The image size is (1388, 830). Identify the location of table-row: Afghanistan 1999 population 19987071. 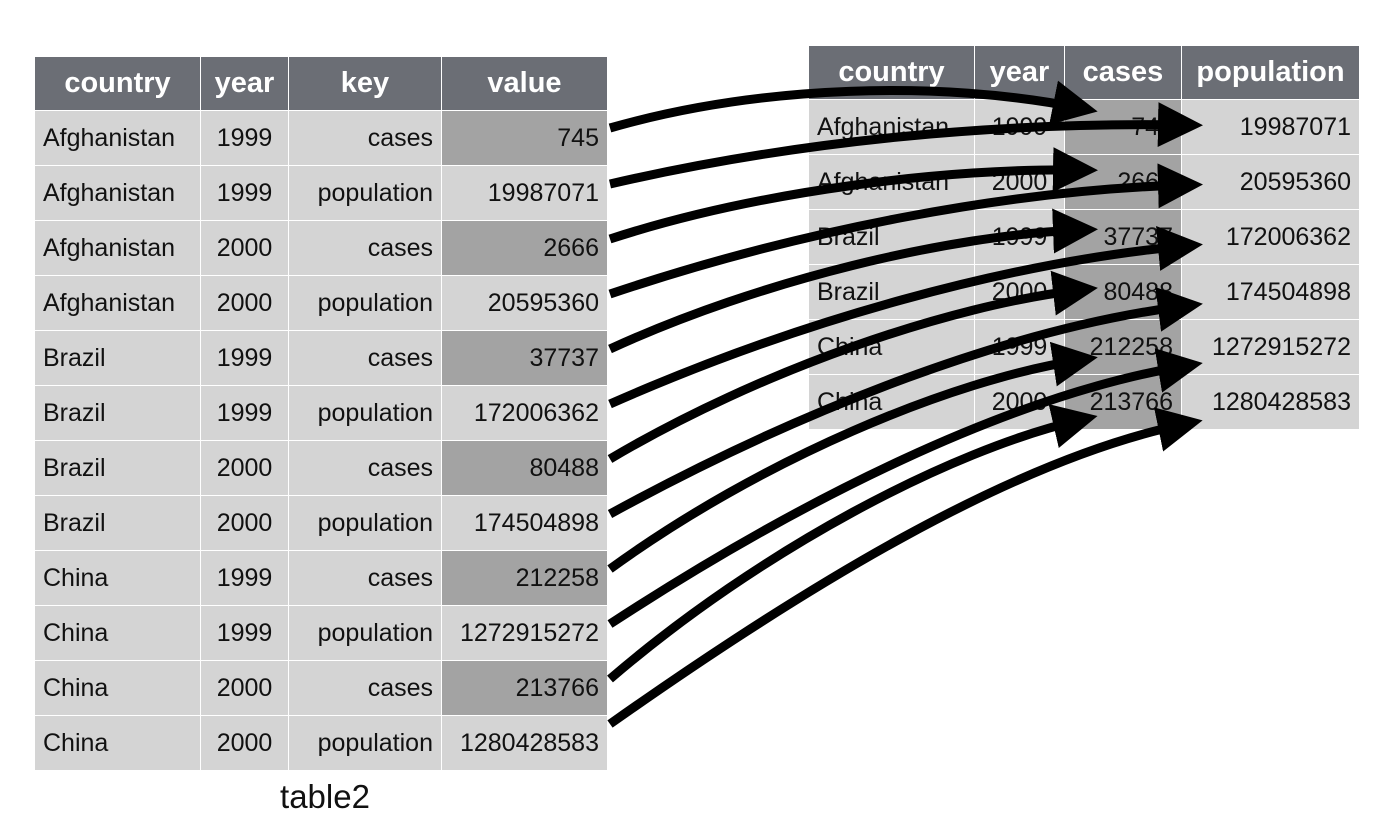
(321, 193).